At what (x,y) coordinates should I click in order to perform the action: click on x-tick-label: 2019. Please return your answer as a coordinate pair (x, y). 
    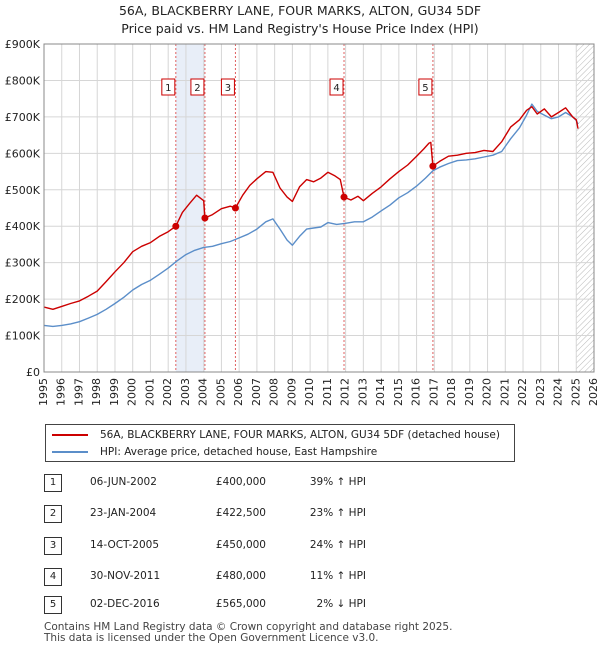
    Looking at the image, I should click on (469, 392).